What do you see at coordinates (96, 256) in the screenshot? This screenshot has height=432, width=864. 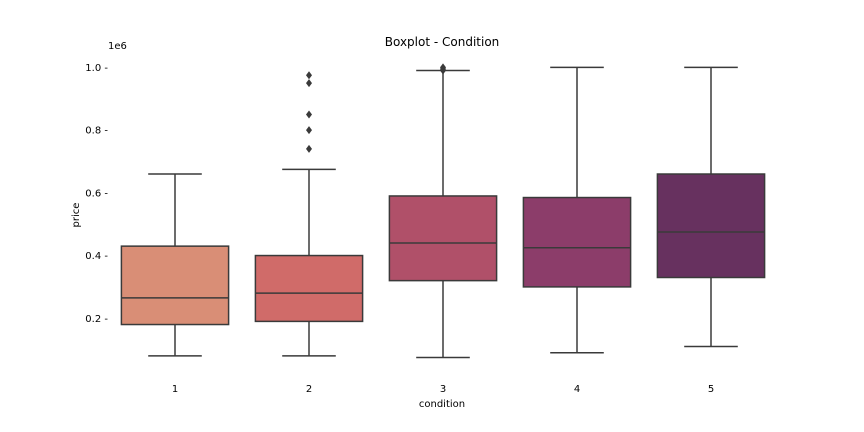 I see `y-tick-label: 0.4 -` at bounding box center [96, 256].